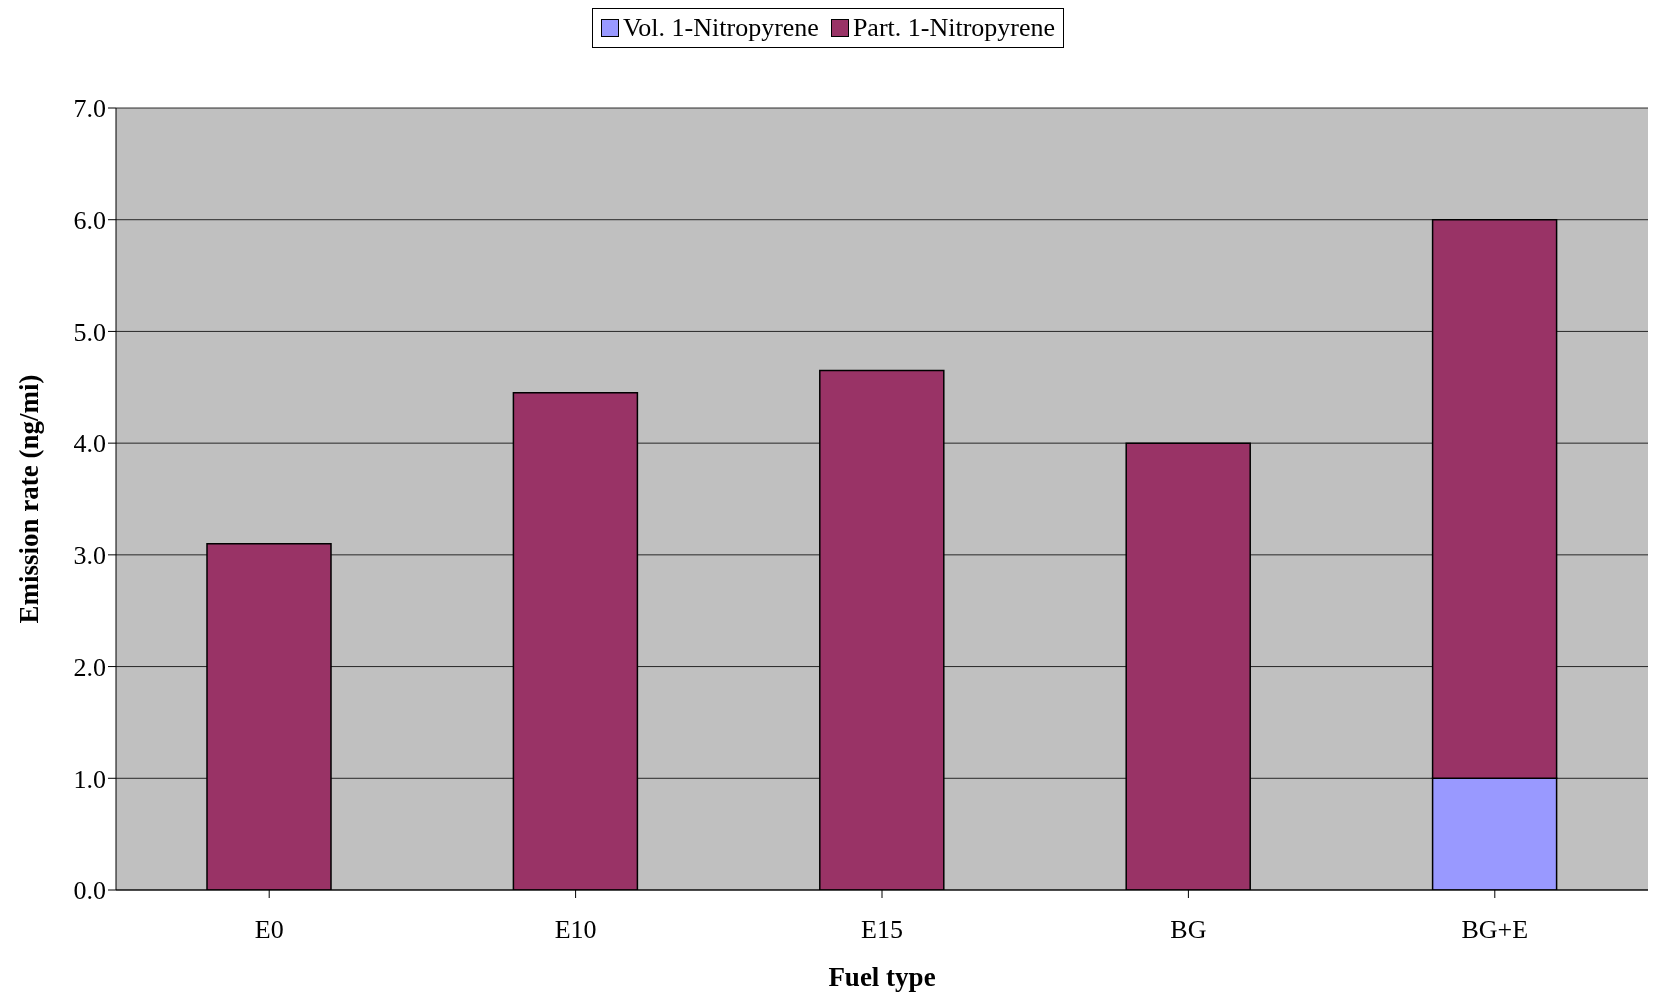  I want to click on x-tick-label: E10, so click(575, 930).